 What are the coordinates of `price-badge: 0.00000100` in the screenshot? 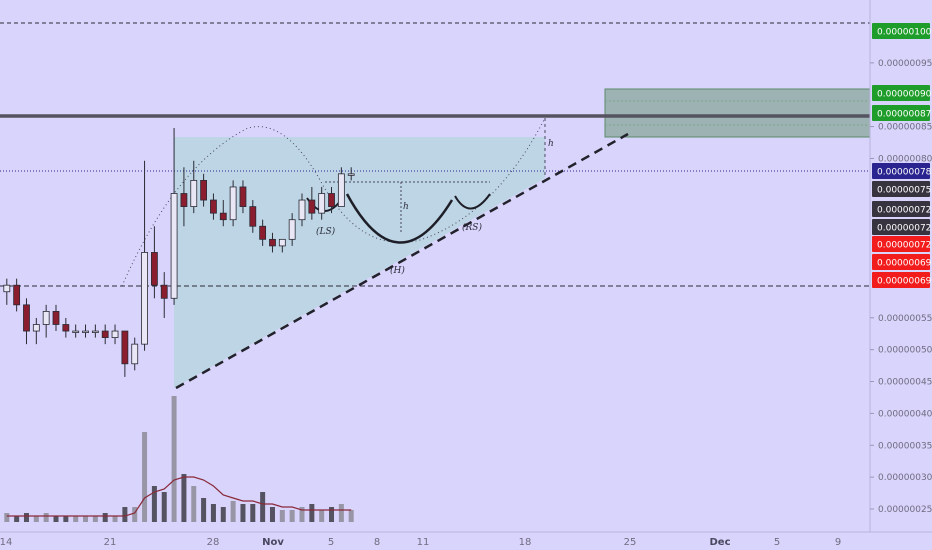 It's located at (902, 31).